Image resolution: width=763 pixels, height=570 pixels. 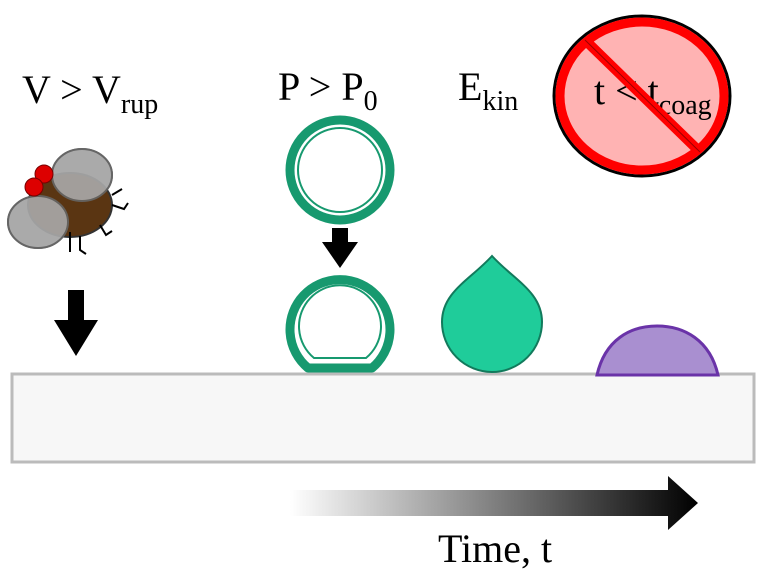 I want to click on label: Ekin, so click(x=488, y=90).